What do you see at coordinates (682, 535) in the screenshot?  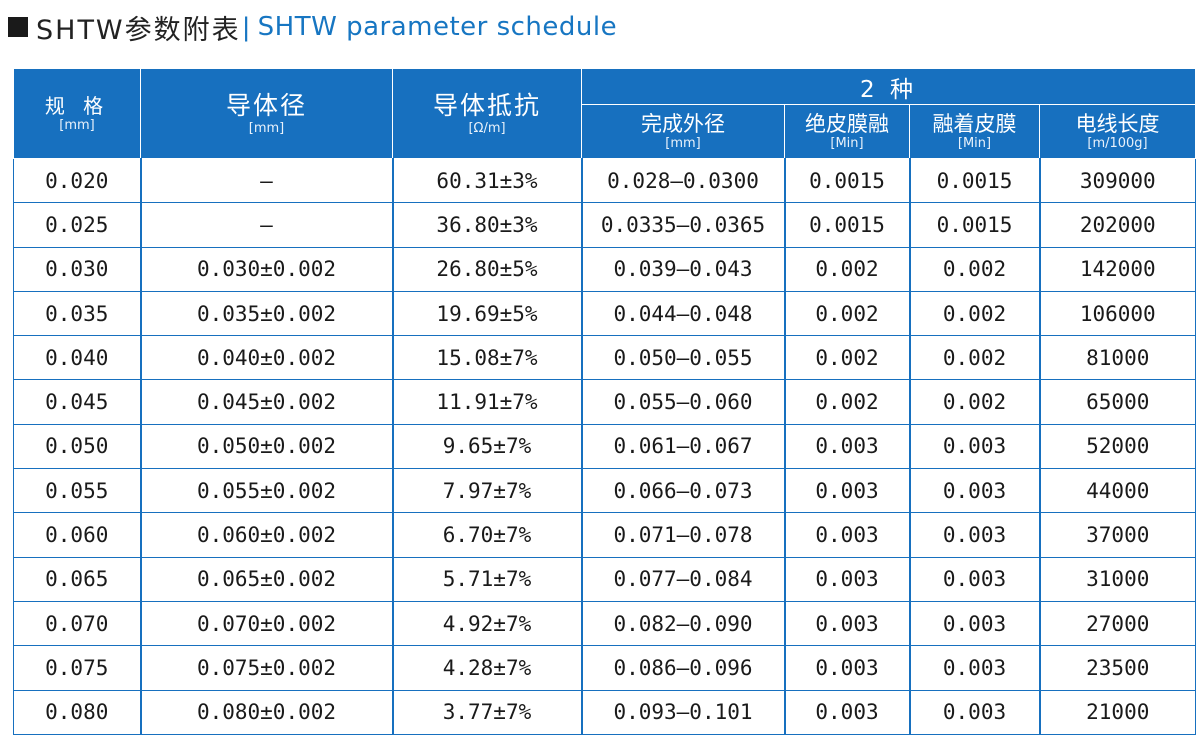 I see `cell-finished-od: 0.071—0.078` at bounding box center [682, 535].